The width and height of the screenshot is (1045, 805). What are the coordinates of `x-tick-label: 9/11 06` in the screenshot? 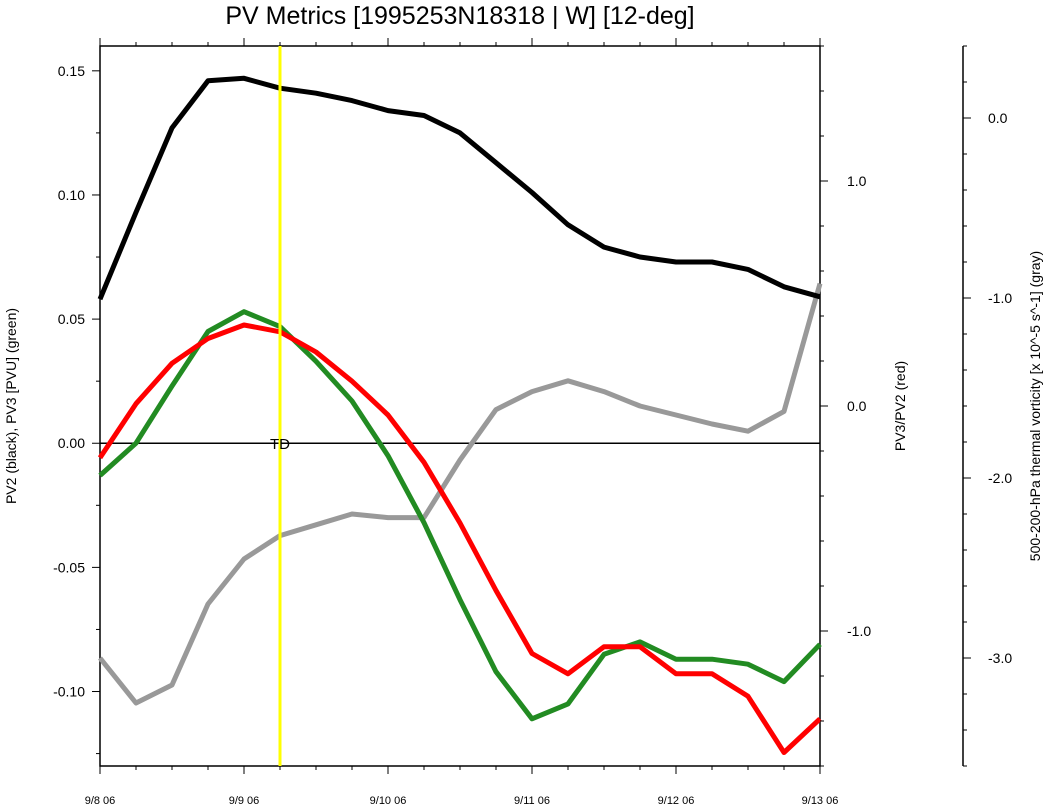 It's located at (532, 800).